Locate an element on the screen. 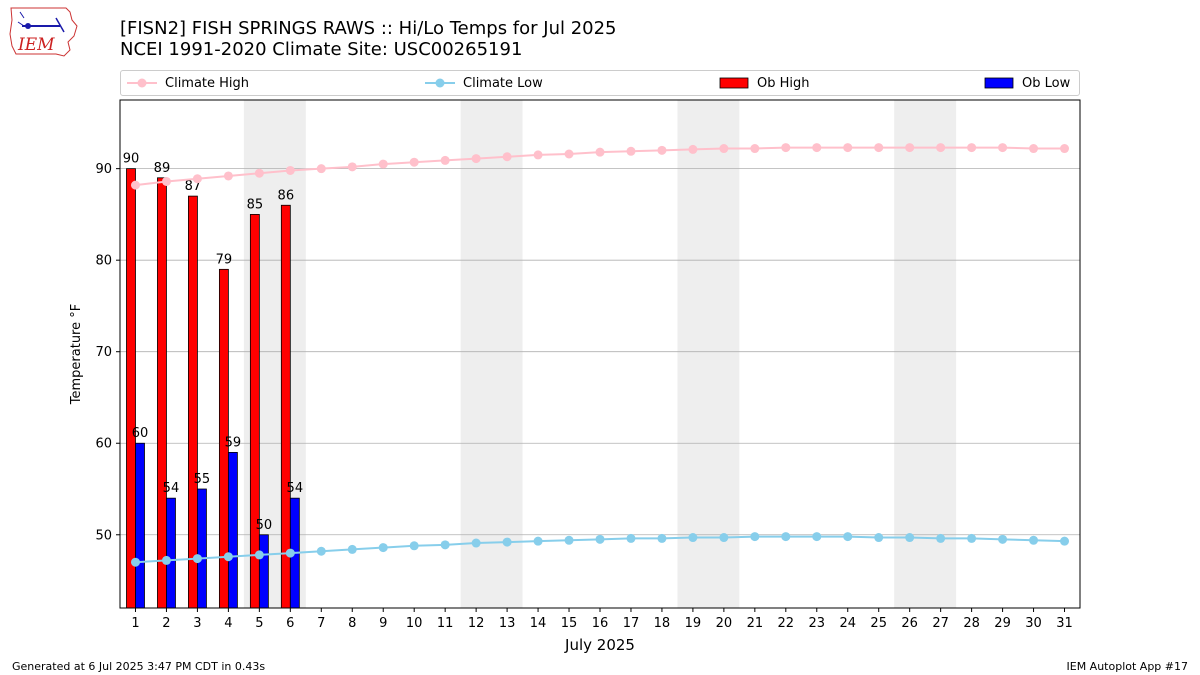 This screenshot has height=675, width=1200. climate-high-line-icon is located at coordinates (142, 83).